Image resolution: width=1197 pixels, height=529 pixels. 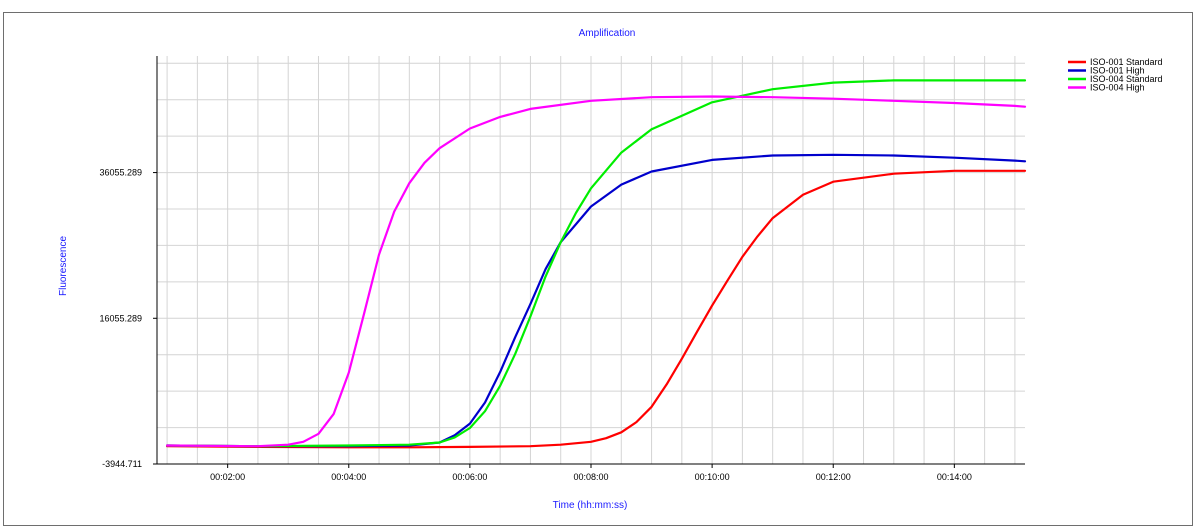 What do you see at coordinates (590, 477) in the screenshot?
I see `x-tick-label: 00:08:00` at bounding box center [590, 477].